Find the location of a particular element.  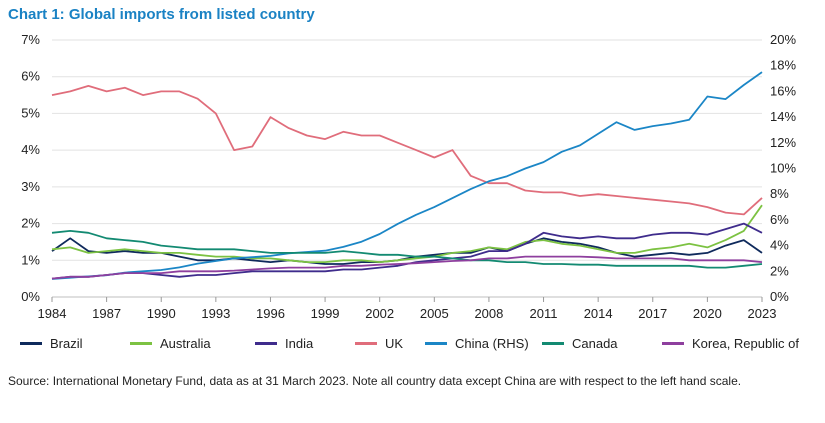

series-line-korea-republic-of is located at coordinates (407, 267).